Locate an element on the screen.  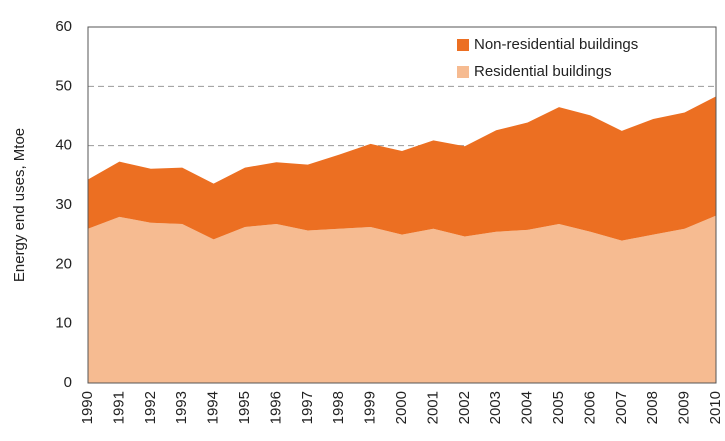
x-tick-label: 2004 is located at coordinates (527, 407).